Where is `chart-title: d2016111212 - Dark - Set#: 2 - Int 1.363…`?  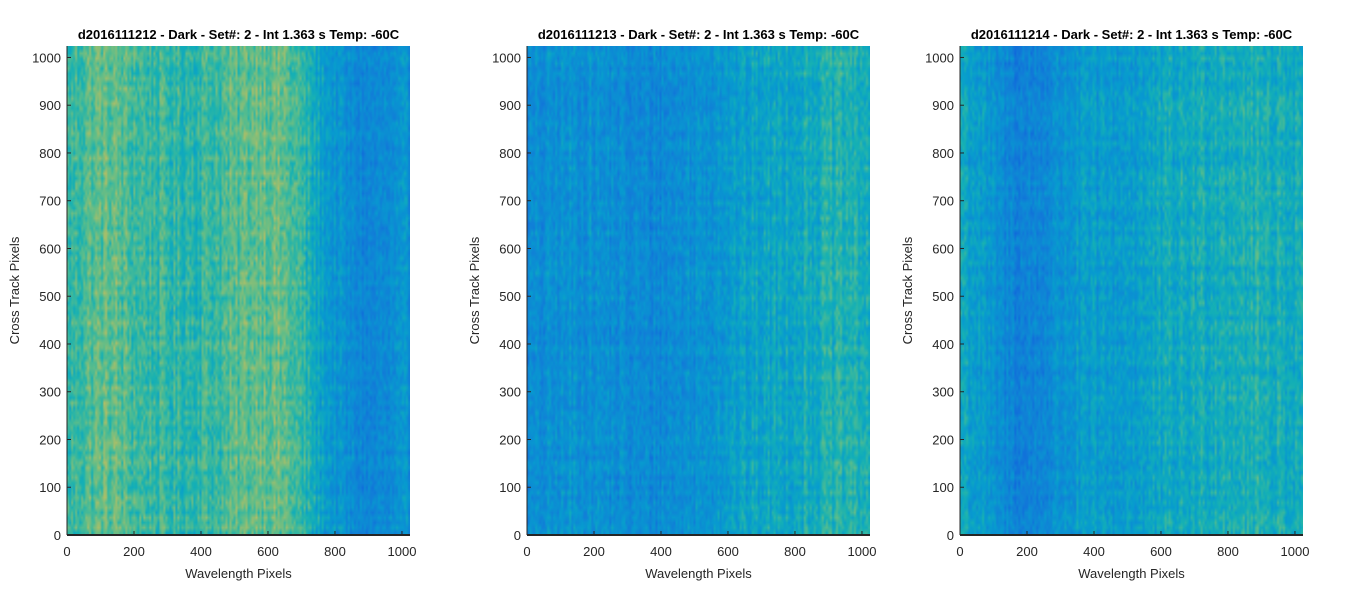 chart-title: d2016111212 - Dark - Set#: 2 - Int 1.363… is located at coordinates (239, 34).